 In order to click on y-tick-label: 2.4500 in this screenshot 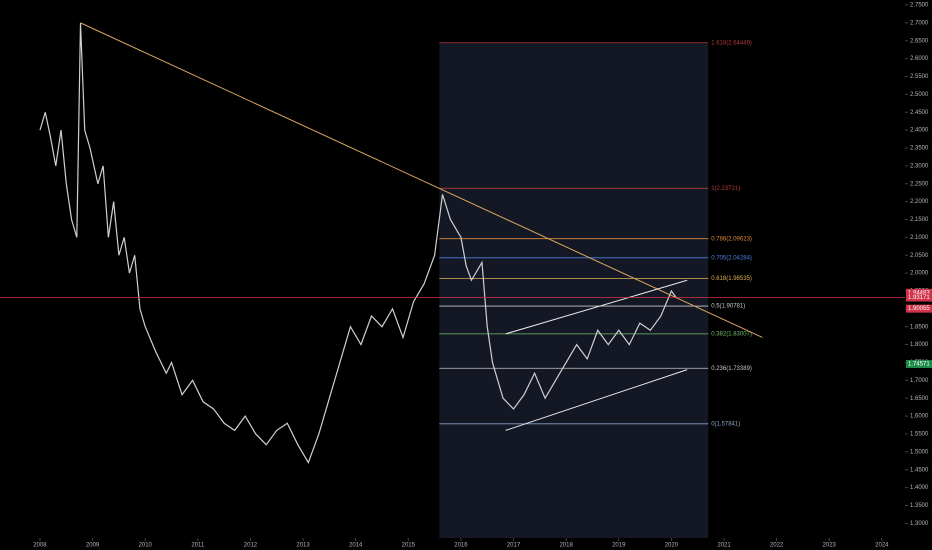, I will do `click(919, 113)`.